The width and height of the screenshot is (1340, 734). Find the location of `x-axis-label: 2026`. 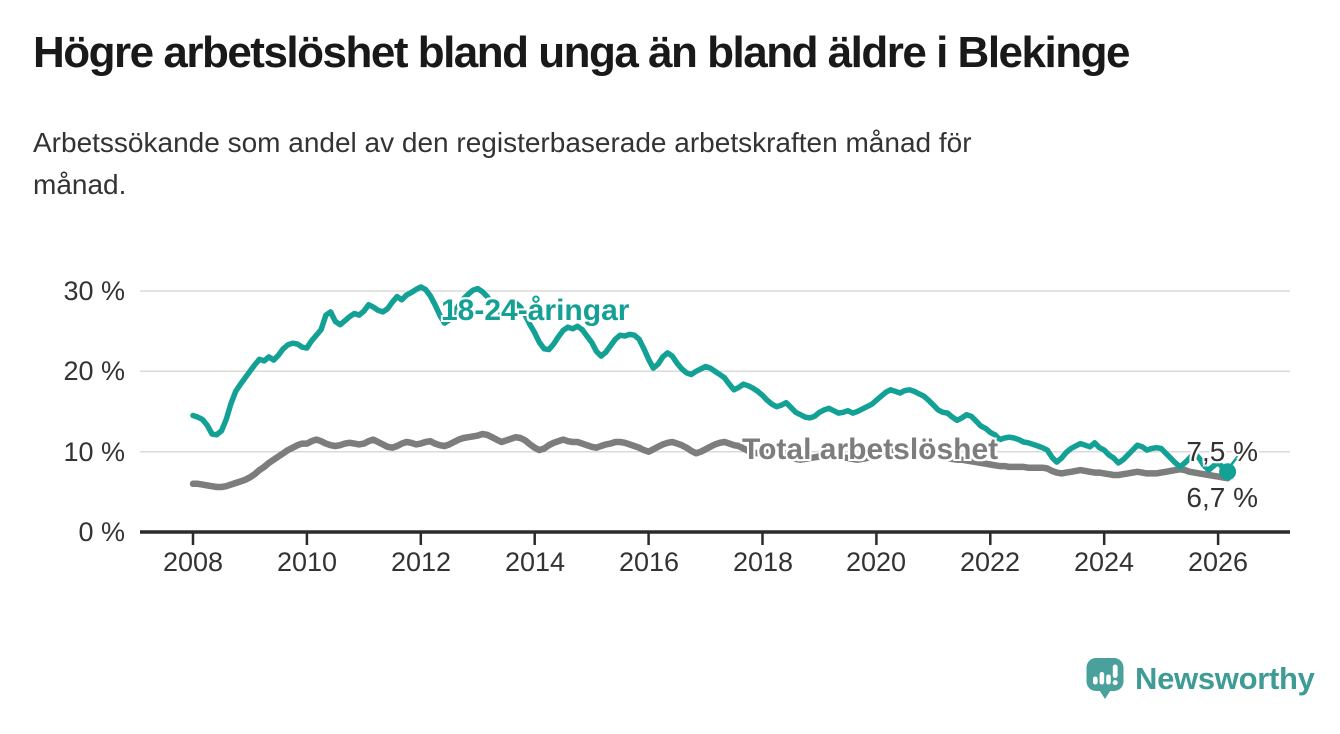

x-axis-label: 2026 is located at coordinates (1218, 562).